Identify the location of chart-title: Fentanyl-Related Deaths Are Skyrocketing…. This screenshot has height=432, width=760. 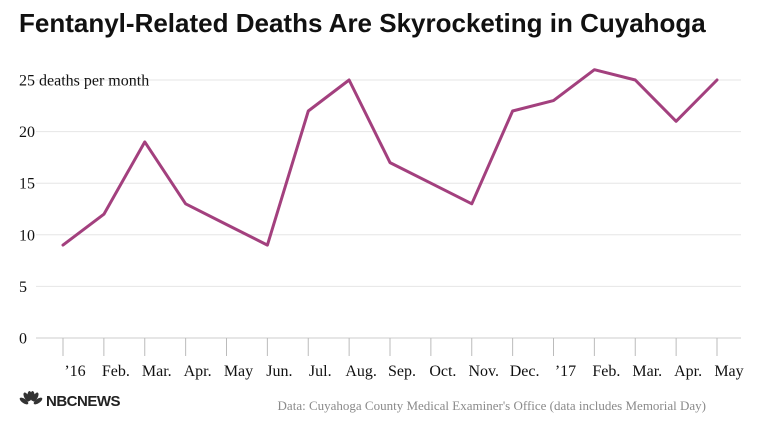
(362, 23).